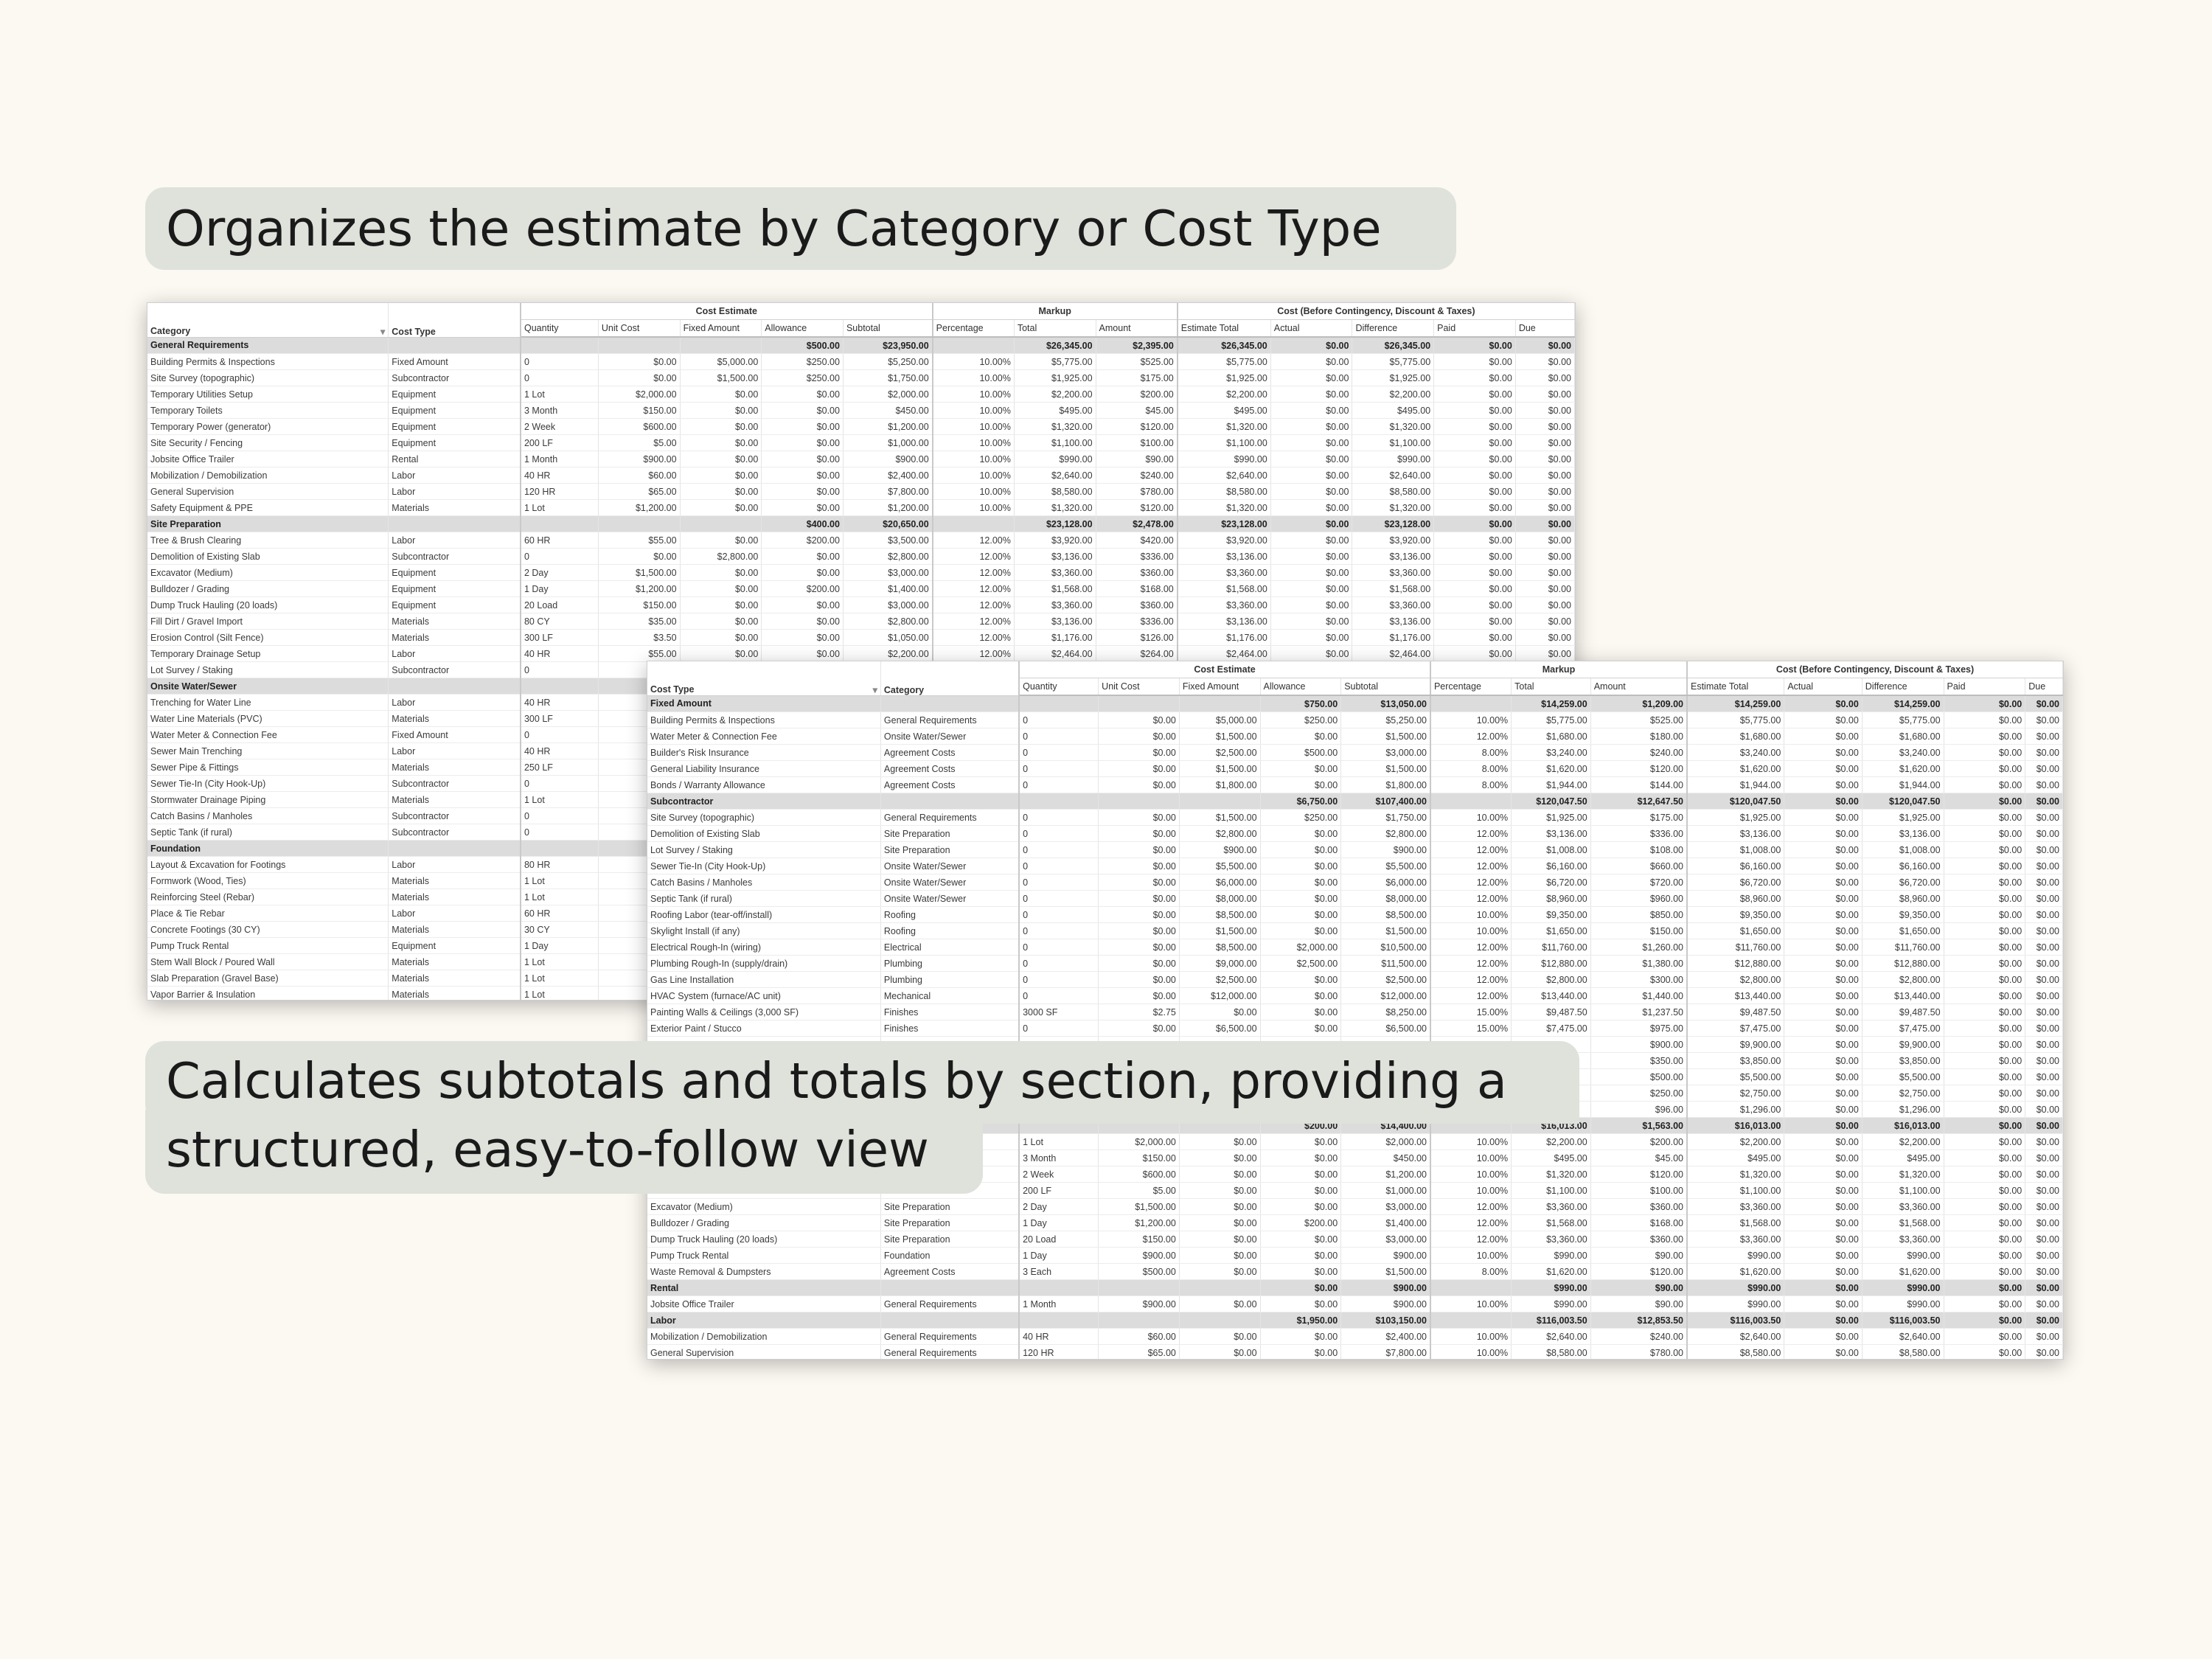  What do you see at coordinates (950, 979) in the screenshot?
I see `table-cell: Plumbing` at bounding box center [950, 979].